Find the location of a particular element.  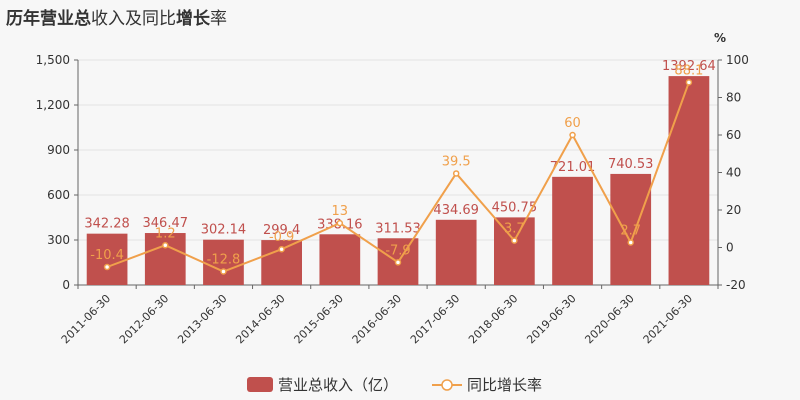

bar-value-label: 450.75 is located at coordinates (515, 207).